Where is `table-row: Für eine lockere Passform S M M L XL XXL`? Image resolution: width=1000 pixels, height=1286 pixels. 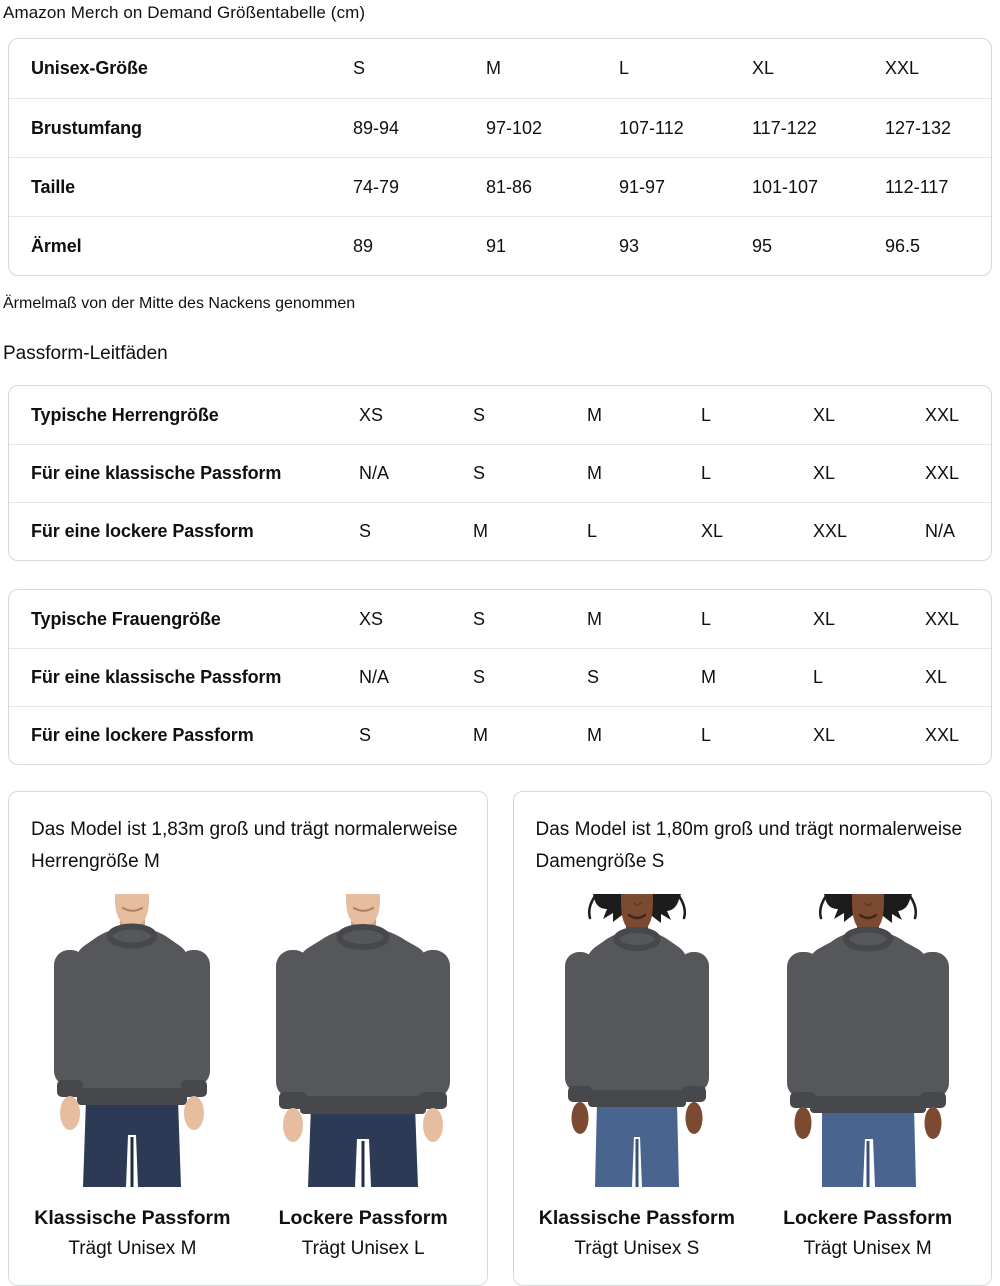
table-row: Für eine lockere Passform S M M L XL XXL is located at coordinates (500, 735).